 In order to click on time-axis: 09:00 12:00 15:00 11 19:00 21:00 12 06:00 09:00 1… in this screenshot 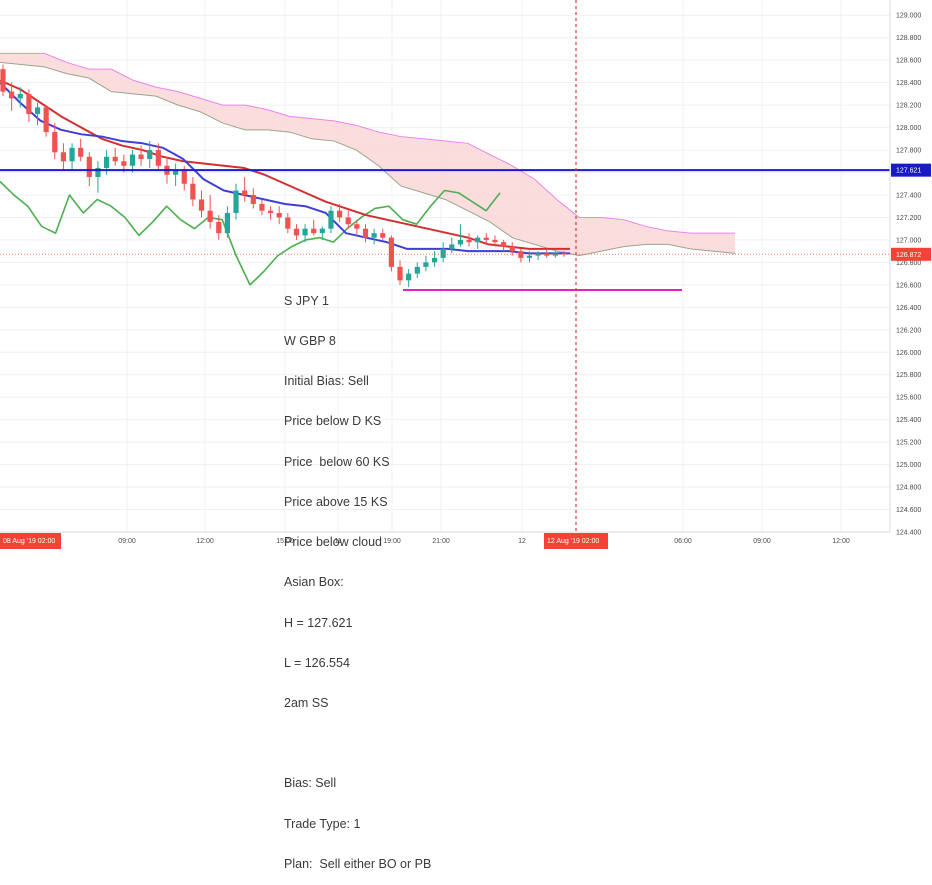, I will do `click(445, 540)`.